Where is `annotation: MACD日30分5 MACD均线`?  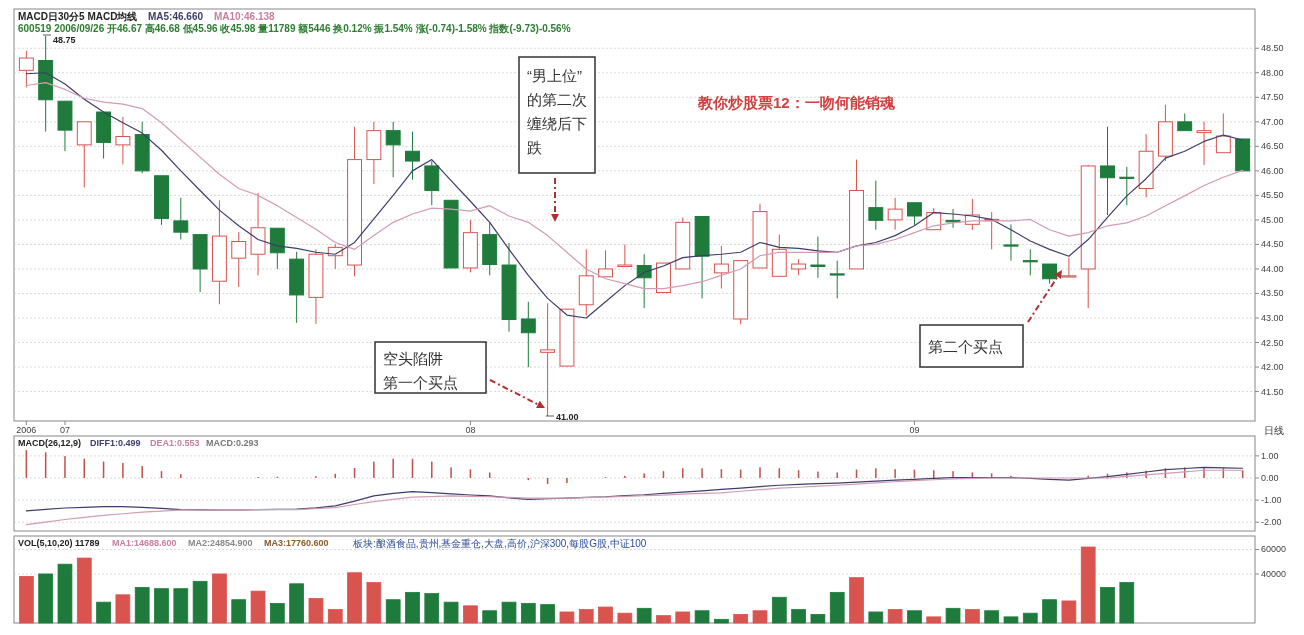
annotation: MACD日30分5 MACD均线 is located at coordinates (78, 16).